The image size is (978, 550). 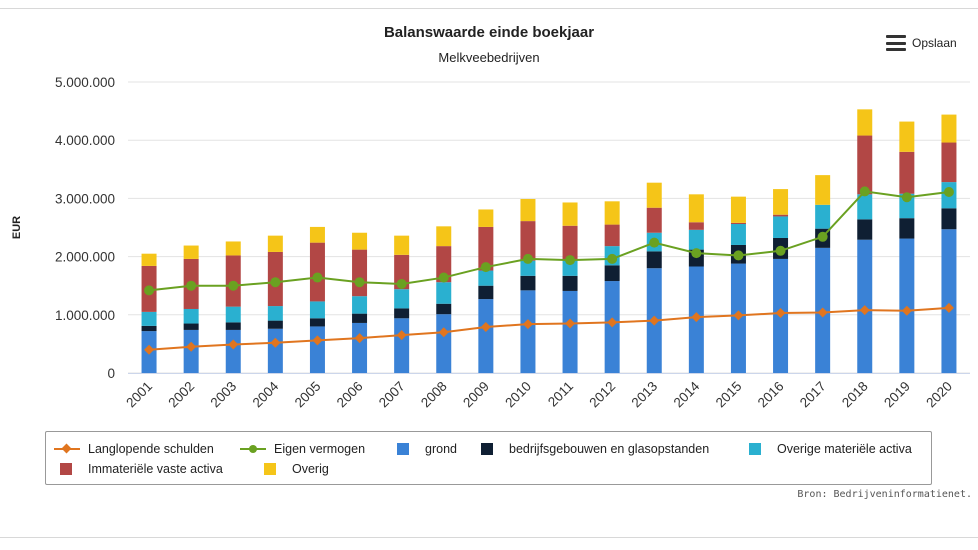 I want to click on x-tick-label: 2013, so click(x=645, y=395).